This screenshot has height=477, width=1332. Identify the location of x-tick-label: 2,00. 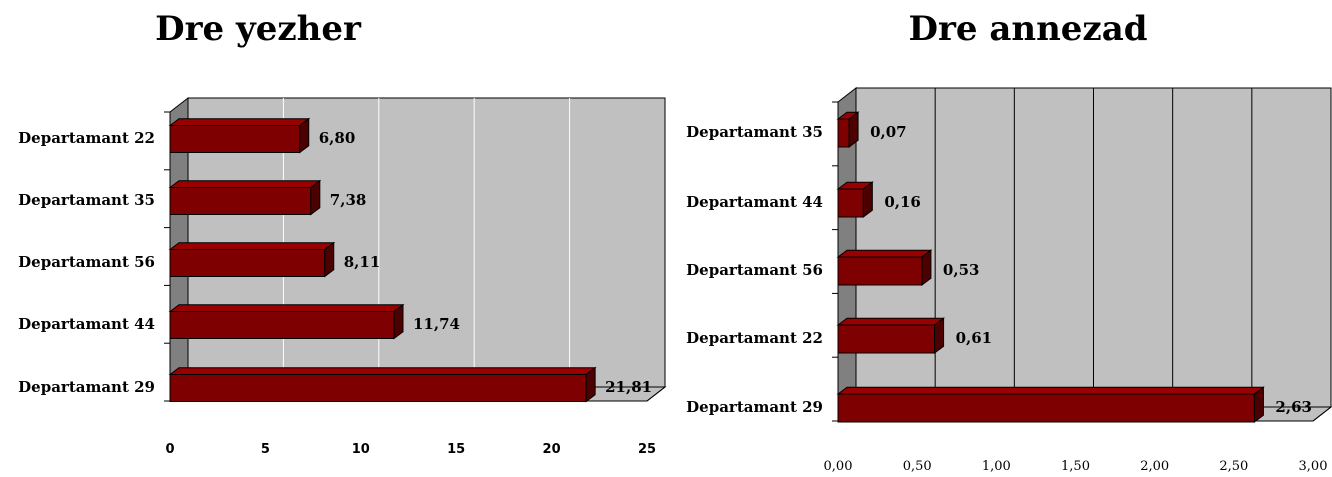
(1154, 466).